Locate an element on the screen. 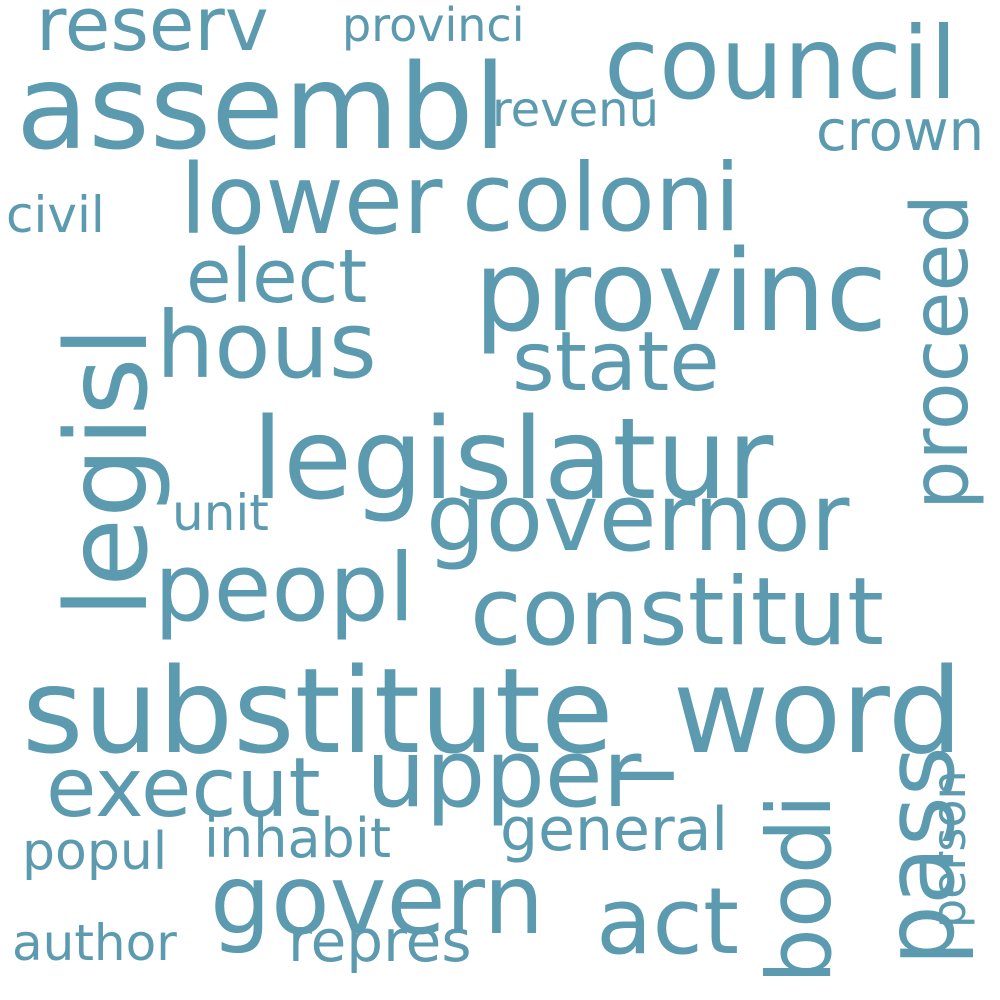  word-general: general is located at coordinates (614, 830).